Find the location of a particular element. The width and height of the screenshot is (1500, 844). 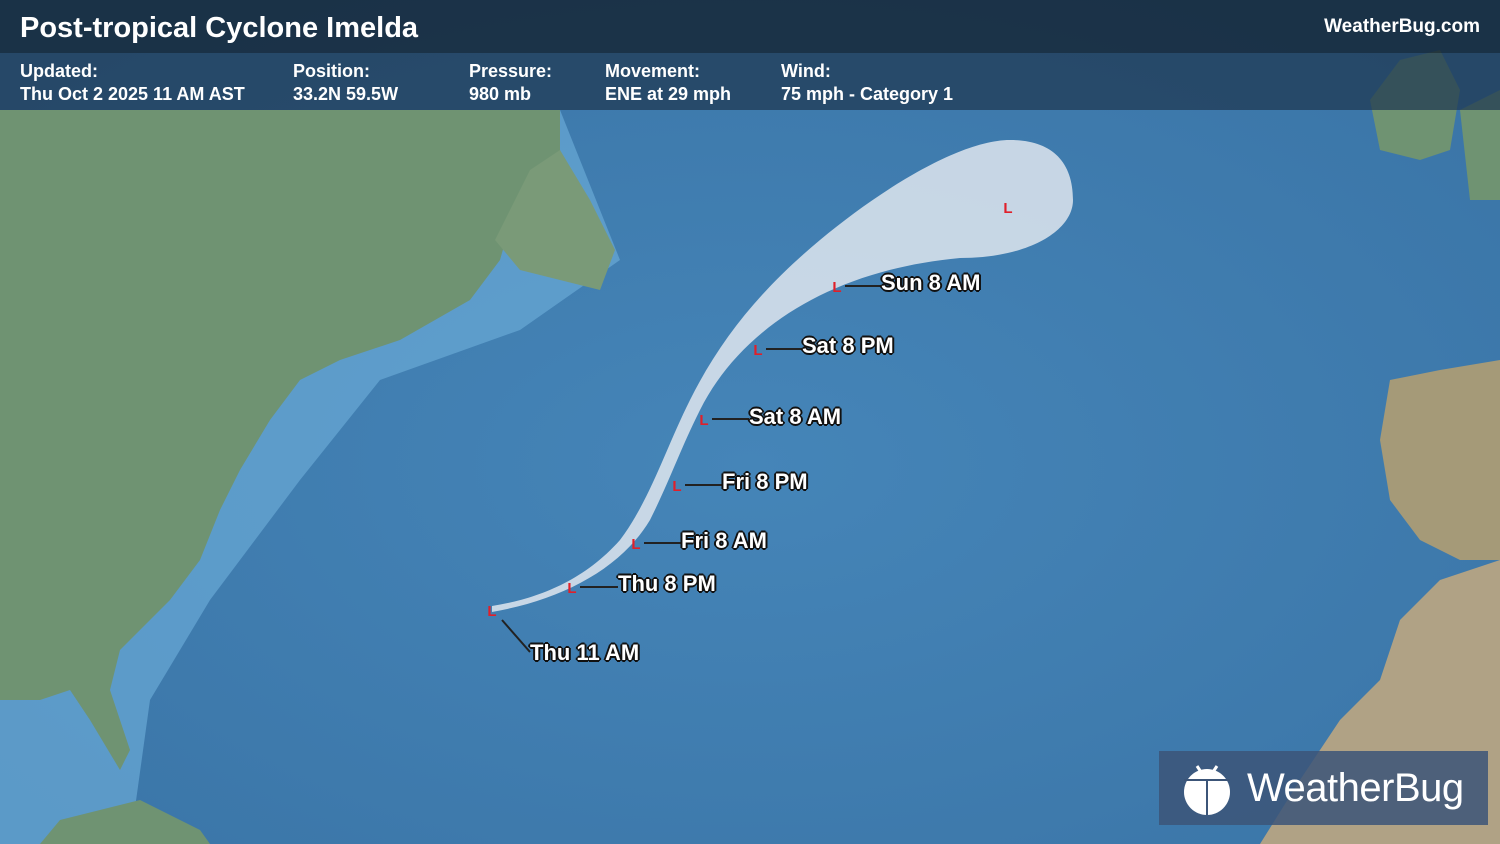

info-pressure: Pressure: 980 mb is located at coordinates (511, 82).